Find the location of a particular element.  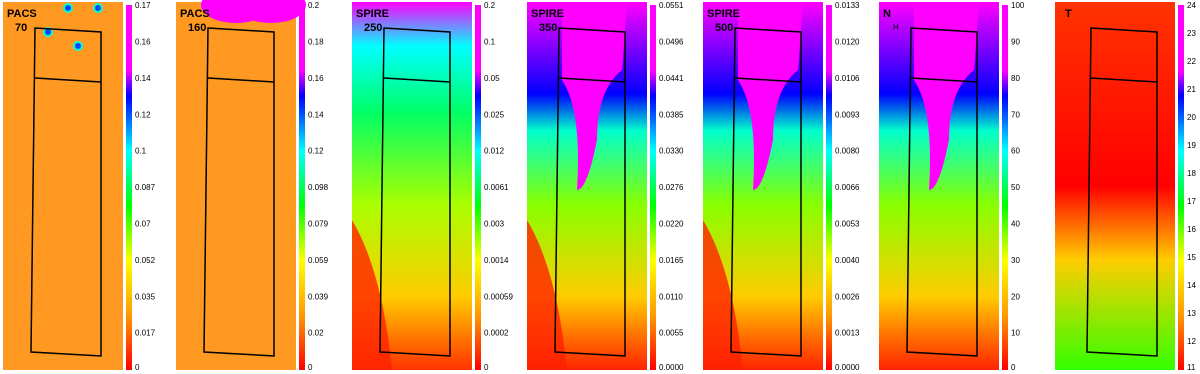

colorbar-tick-label: 0.017 is located at coordinates (145, 333).